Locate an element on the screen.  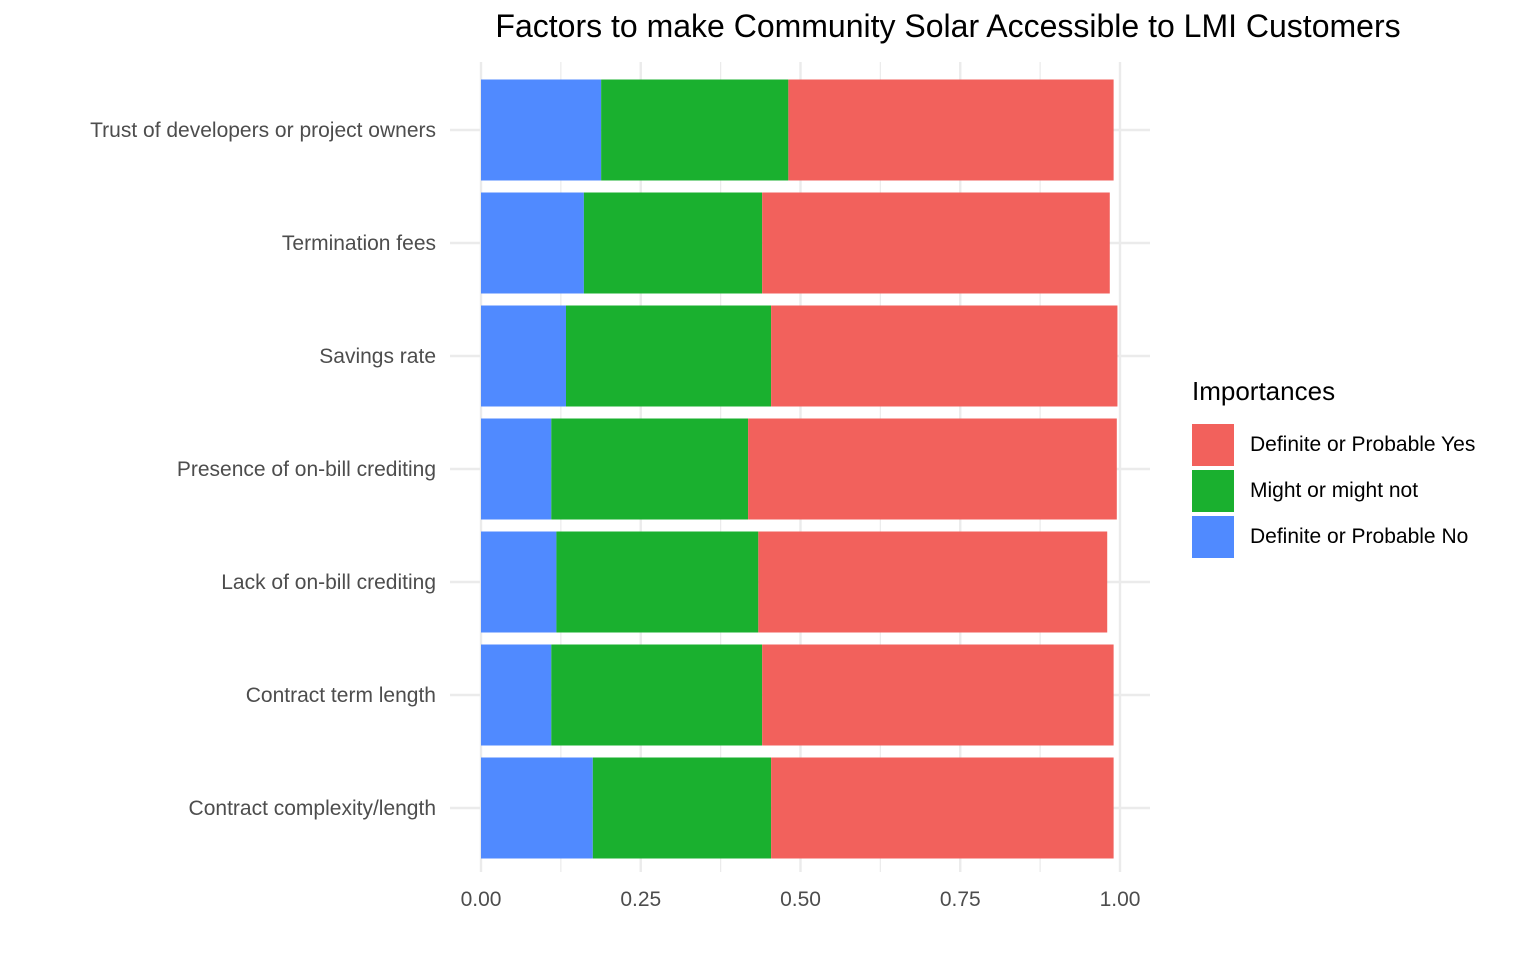
legend-label: Definite or Probable No is located at coordinates (1359, 536).